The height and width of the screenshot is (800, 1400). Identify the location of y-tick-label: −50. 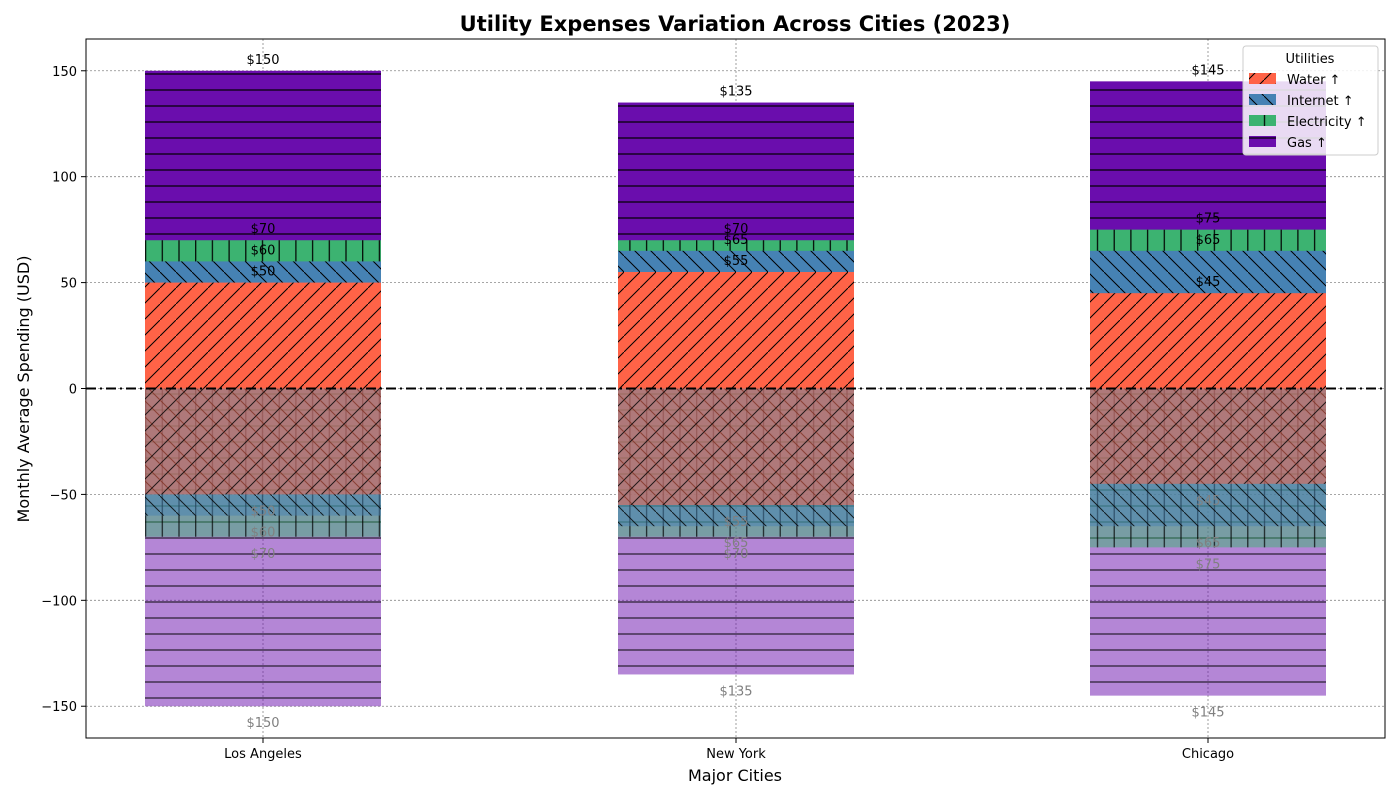
(63, 495).